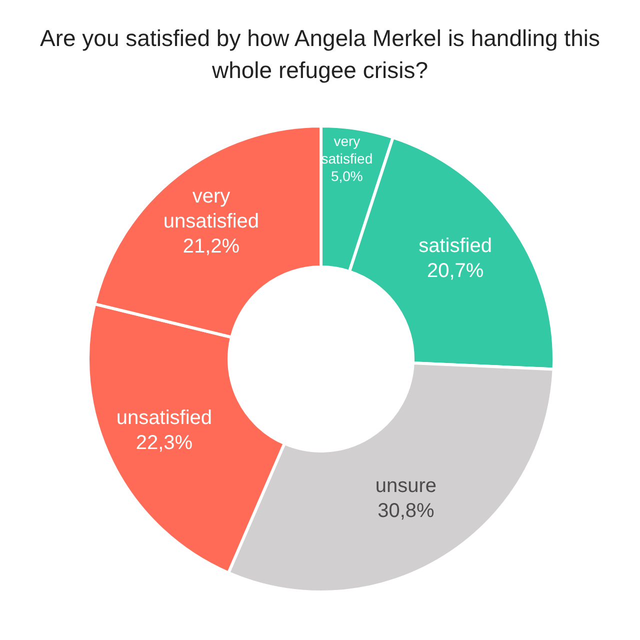 The height and width of the screenshot is (640, 640). Describe the element at coordinates (164, 418) in the screenshot. I see `slice-label: unsatisfied` at that location.